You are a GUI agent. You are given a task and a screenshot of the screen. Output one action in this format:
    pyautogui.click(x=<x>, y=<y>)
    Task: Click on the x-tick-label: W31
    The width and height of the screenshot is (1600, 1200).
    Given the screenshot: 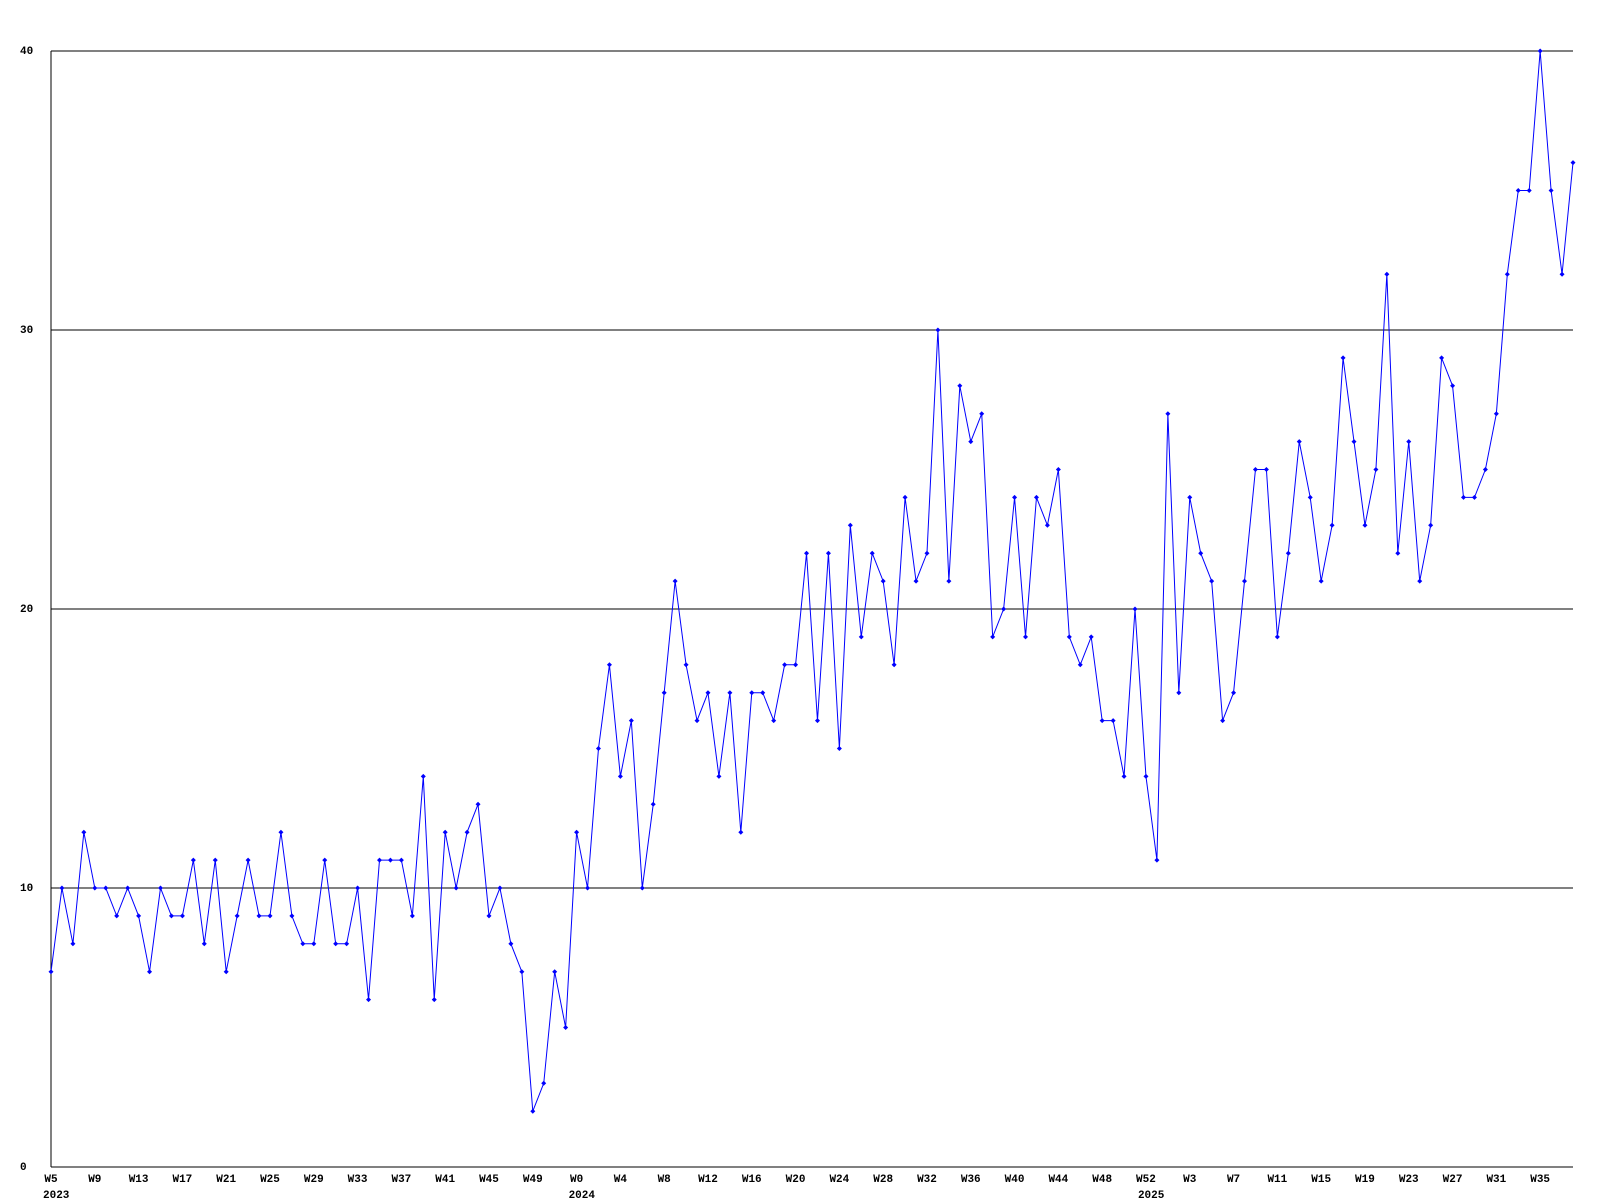 What is the action you would take?
    pyautogui.click(x=1496, y=1180)
    